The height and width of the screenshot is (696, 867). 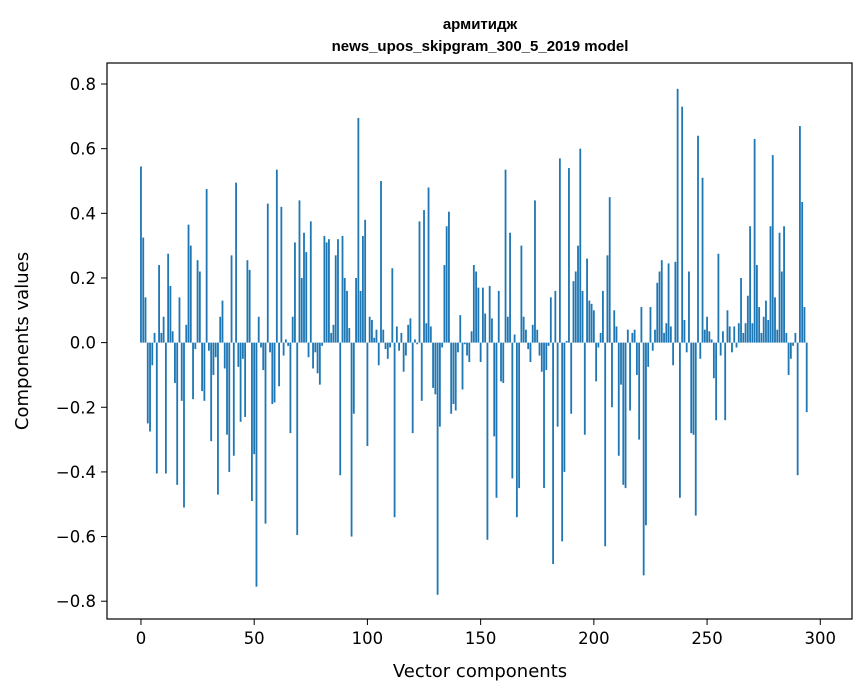 What do you see at coordinates (254, 638) in the screenshot?
I see `x-tick-label: 50` at bounding box center [254, 638].